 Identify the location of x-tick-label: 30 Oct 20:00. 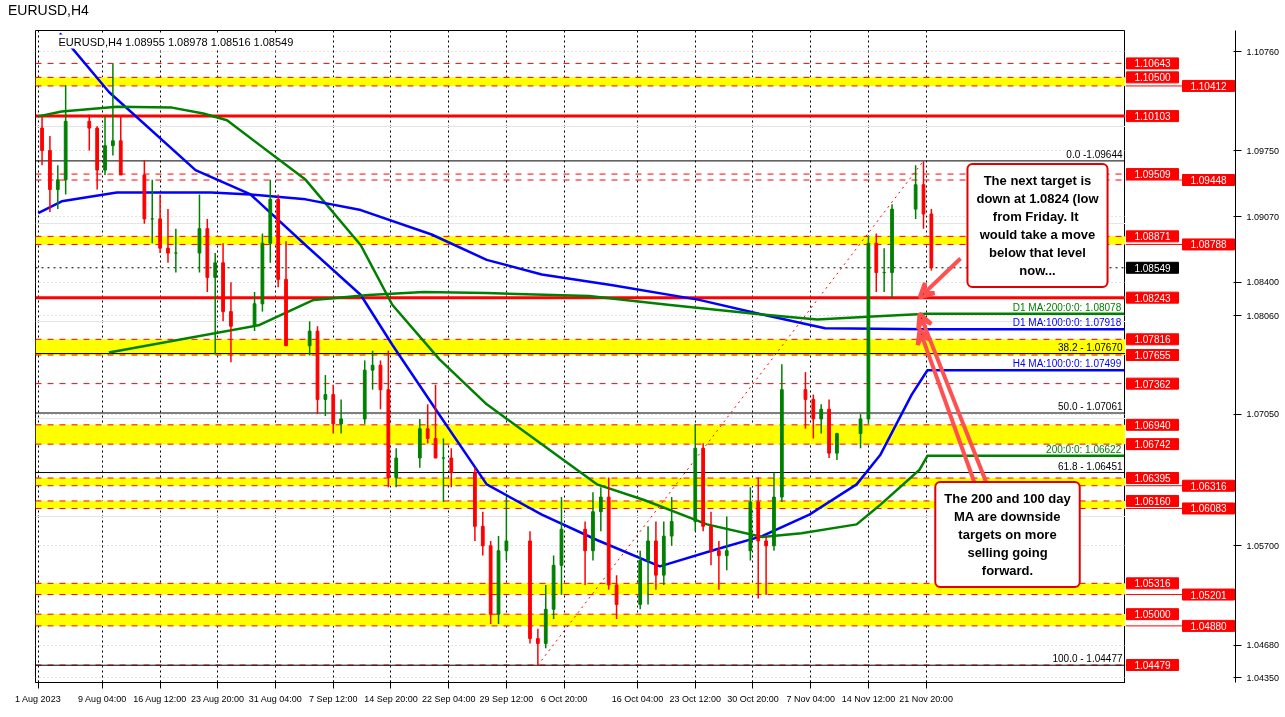
(753, 698).